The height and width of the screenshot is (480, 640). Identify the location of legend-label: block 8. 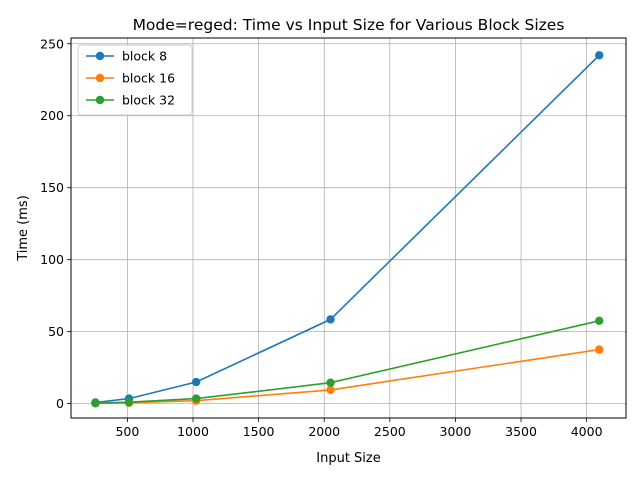
(144, 56).